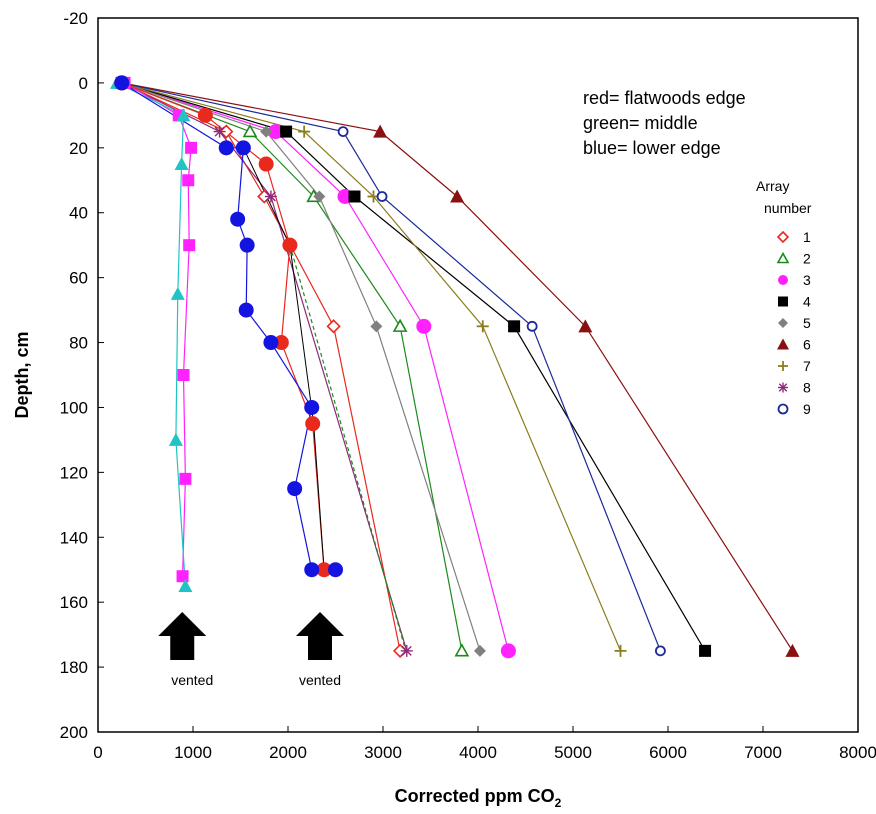 This screenshot has height=814, width=876. Describe the element at coordinates (74, 472) in the screenshot. I see `y-tick-label: 120` at that location.